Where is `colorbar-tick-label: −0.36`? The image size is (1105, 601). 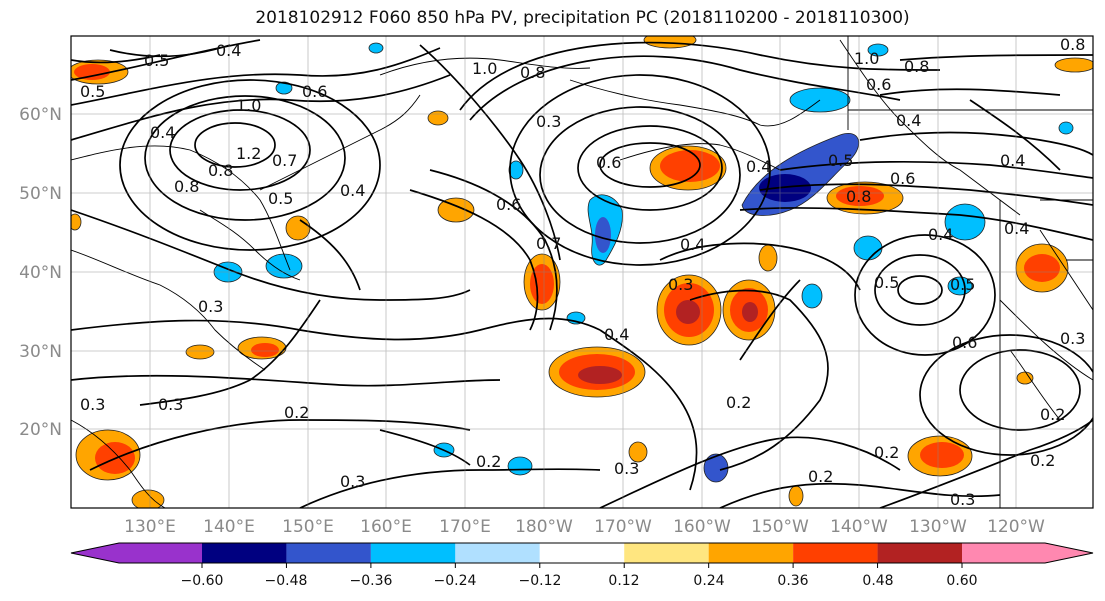 colorbar-tick-label: −0.36 is located at coordinates (371, 581).